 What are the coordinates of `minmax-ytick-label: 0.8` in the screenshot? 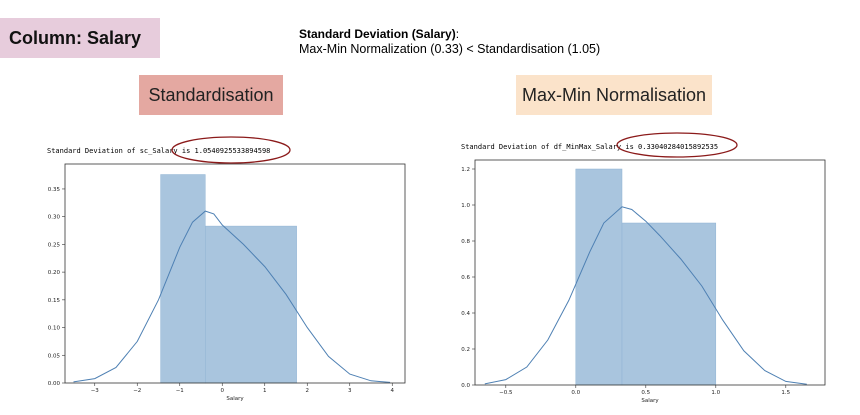 It's located at (465, 242).